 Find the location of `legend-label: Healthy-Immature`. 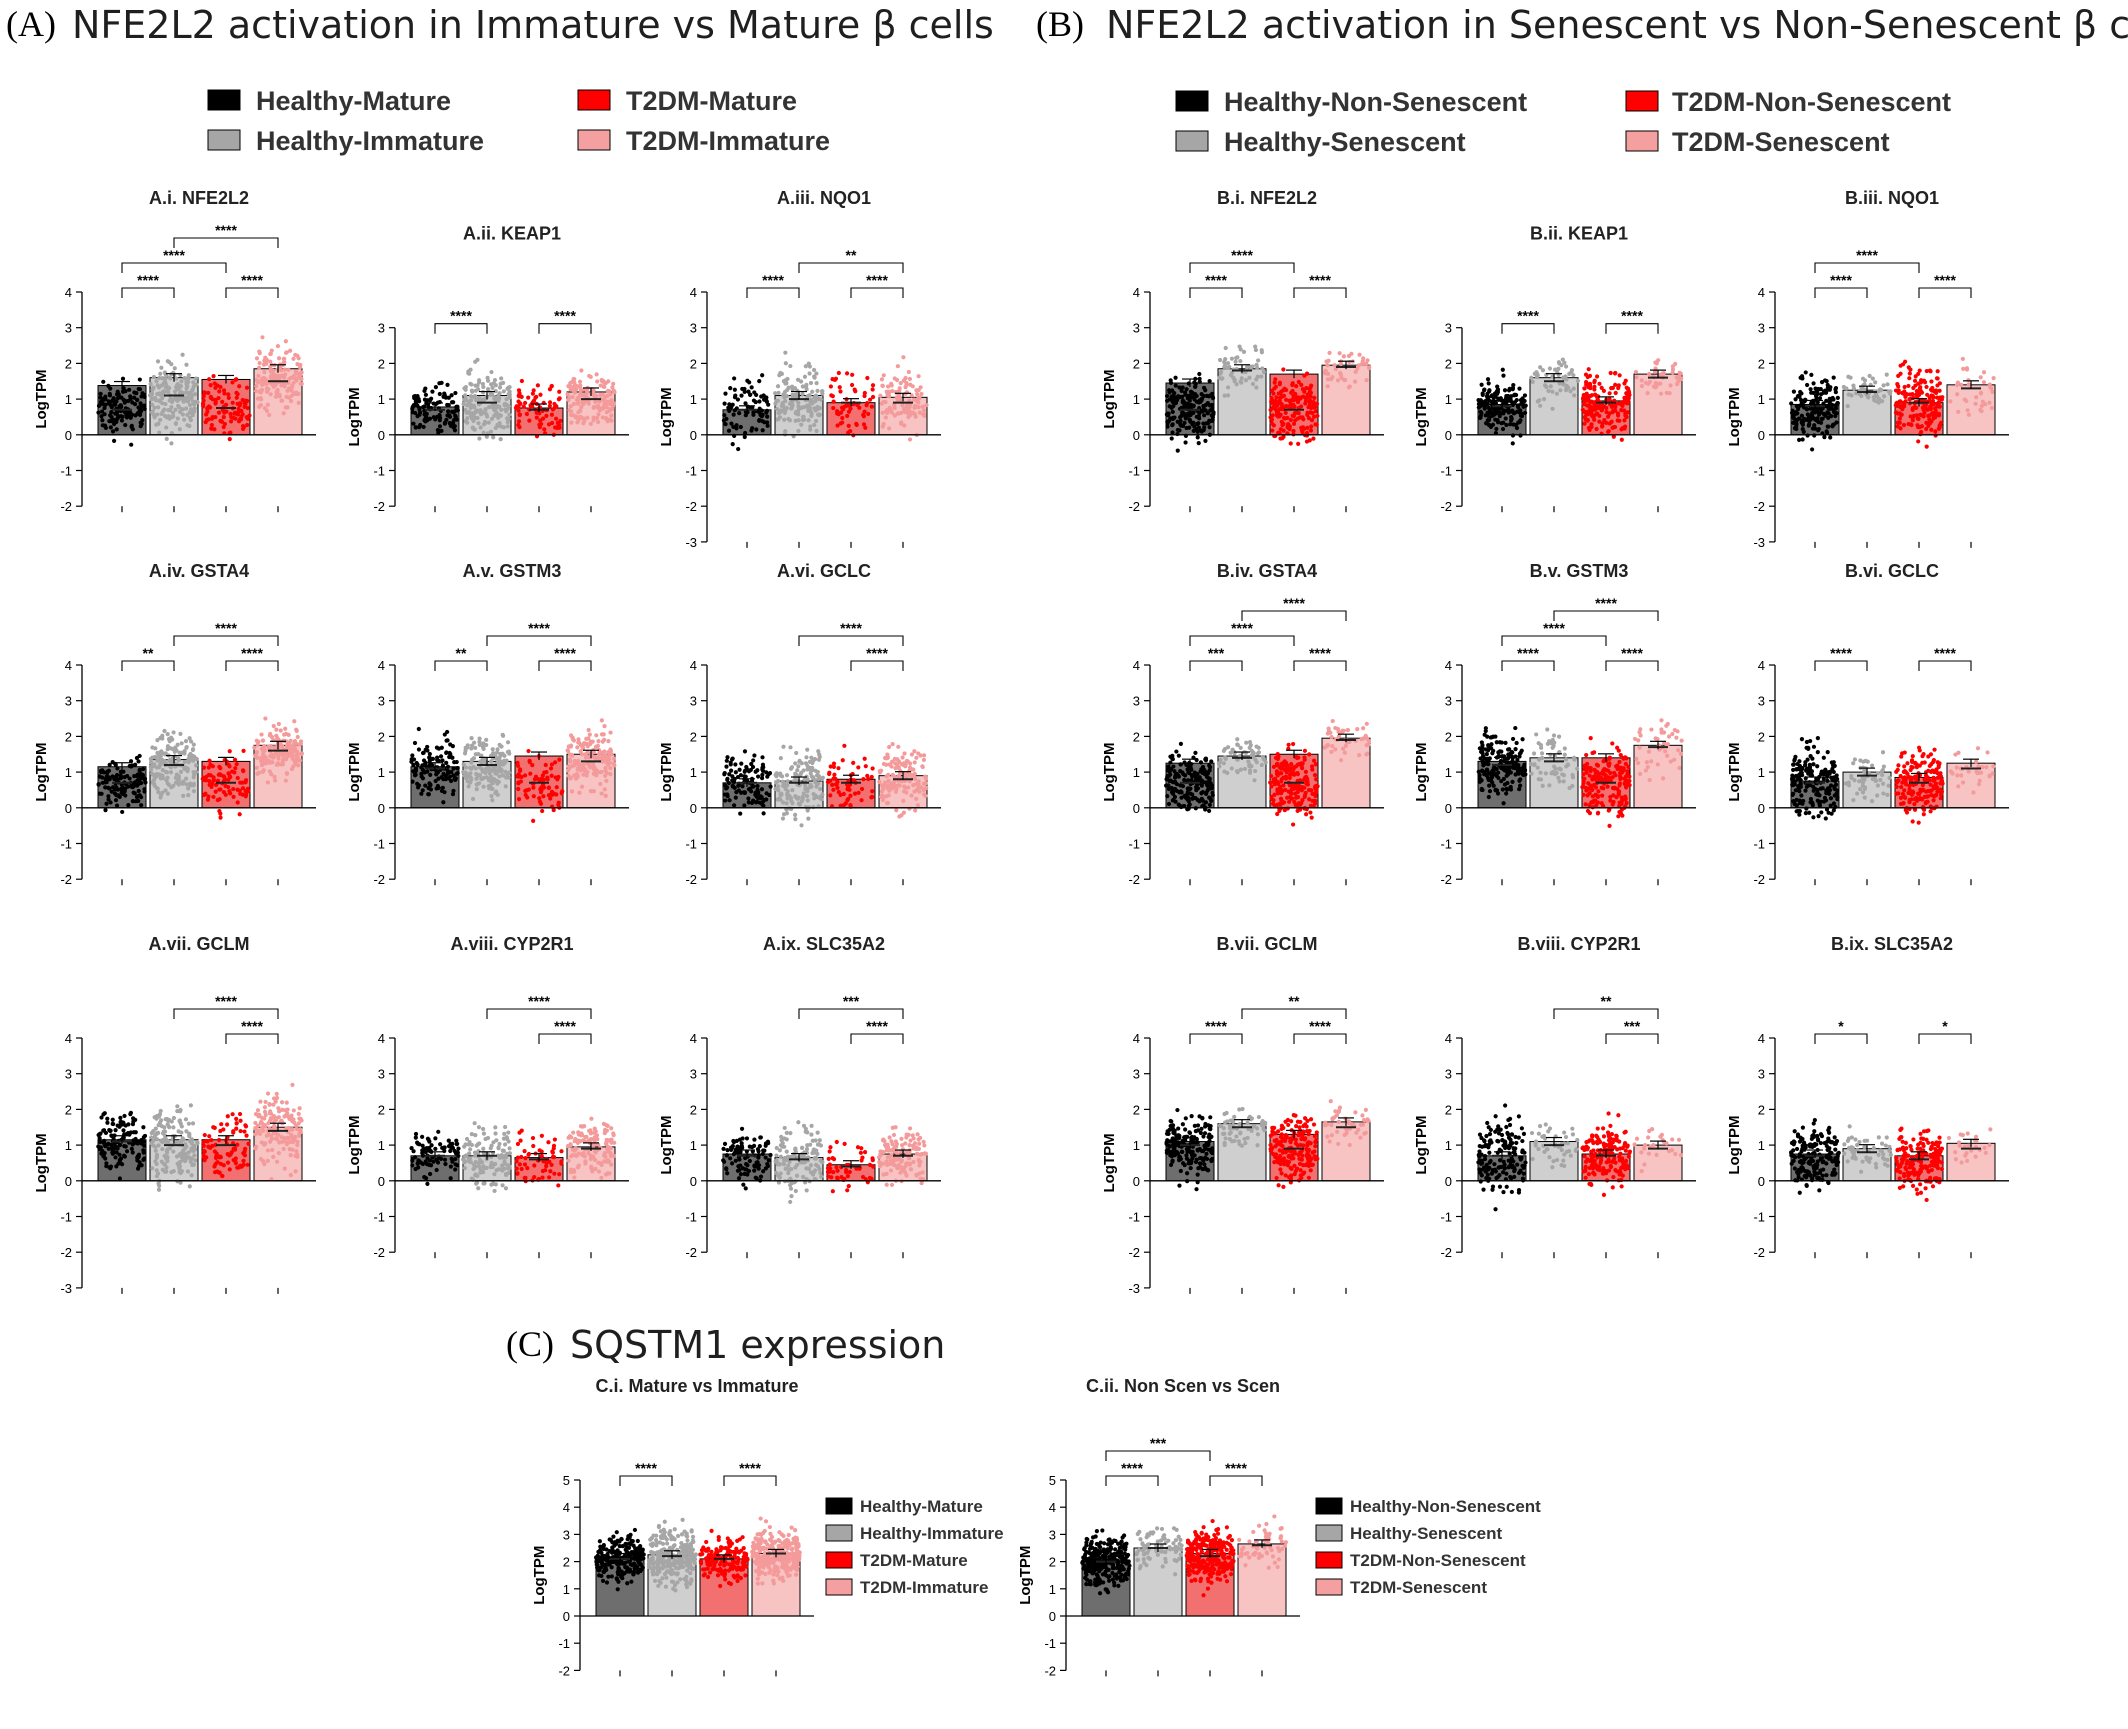

legend-label: Healthy-Immature is located at coordinates (370, 141).